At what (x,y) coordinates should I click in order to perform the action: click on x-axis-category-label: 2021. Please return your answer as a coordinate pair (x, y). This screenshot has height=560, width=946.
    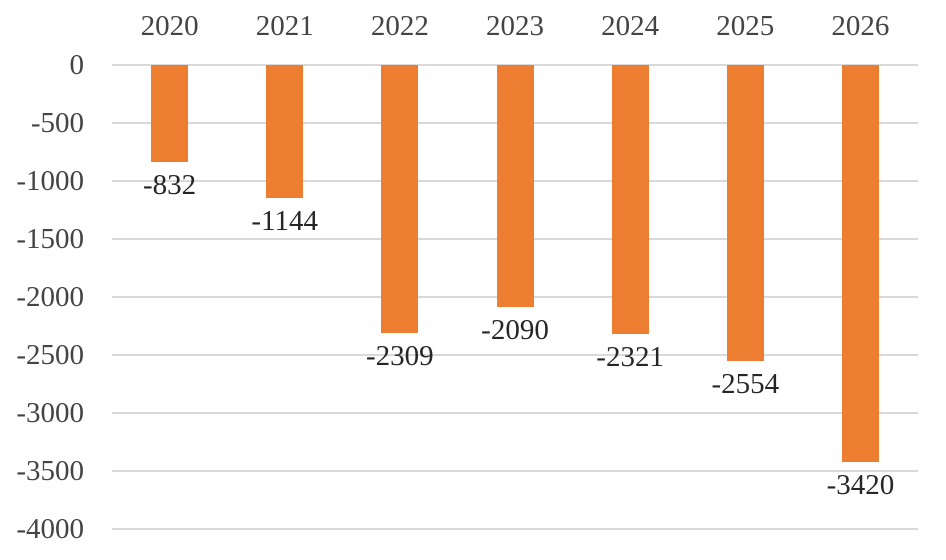
    Looking at the image, I should click on (284, 26).